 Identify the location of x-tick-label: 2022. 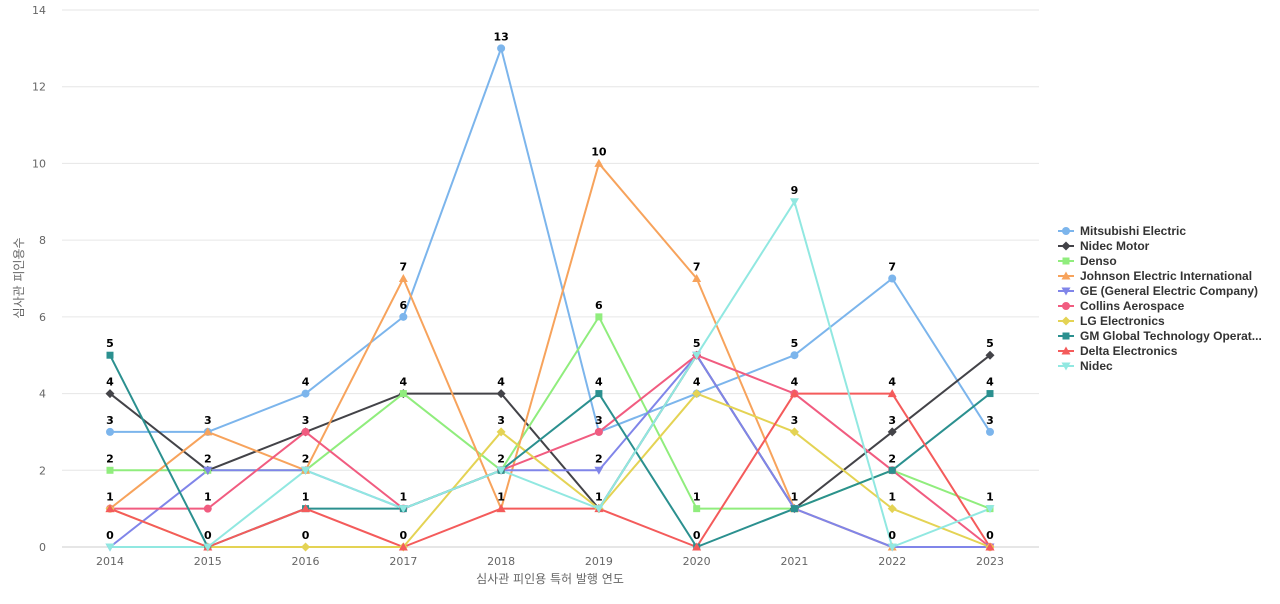
(892, 561).